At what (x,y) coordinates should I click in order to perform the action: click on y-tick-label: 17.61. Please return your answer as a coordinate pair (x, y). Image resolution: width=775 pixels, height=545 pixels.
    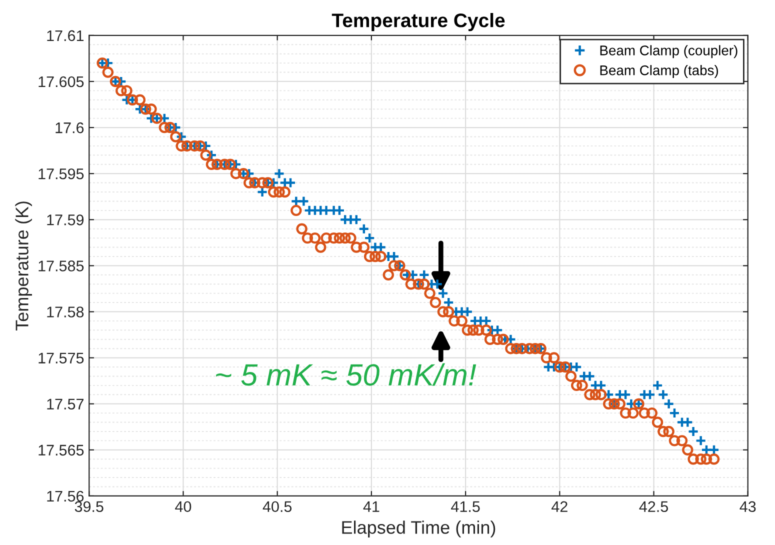
    Looking at the image, I should click on (65, 36).